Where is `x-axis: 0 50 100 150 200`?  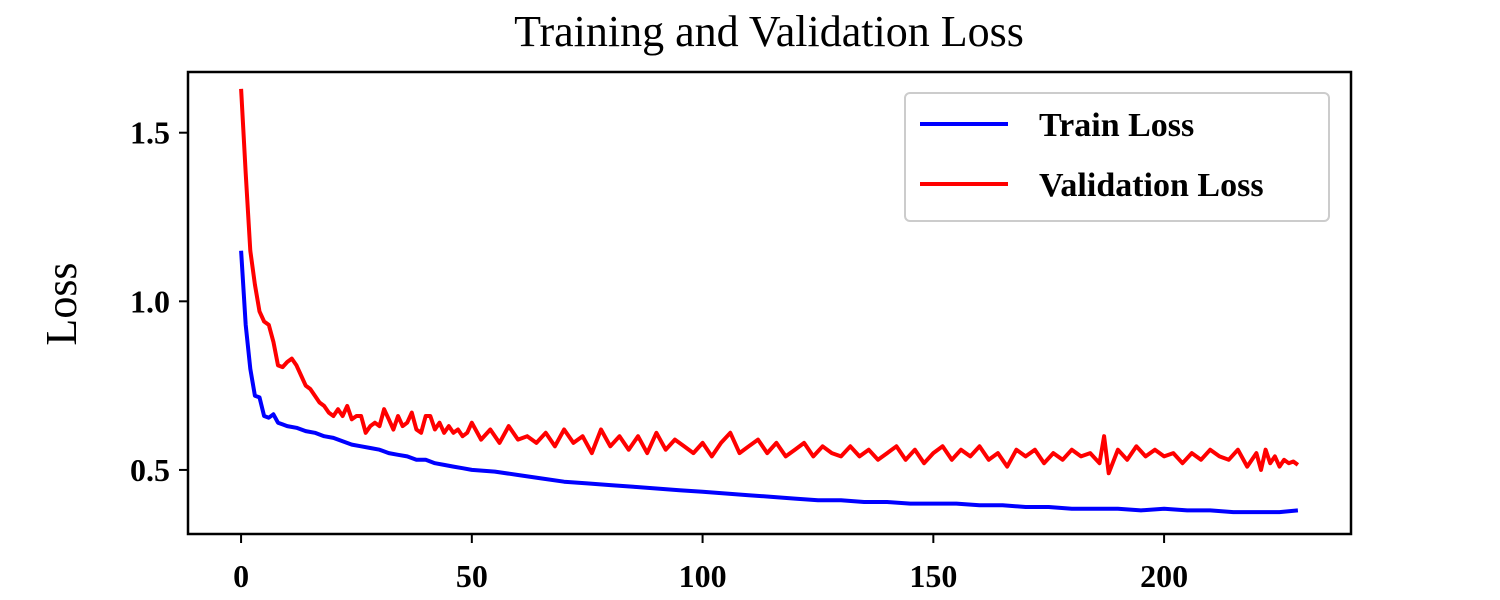
x-axis: 0 50 100 150 200 is located at coordinates (710, 564).